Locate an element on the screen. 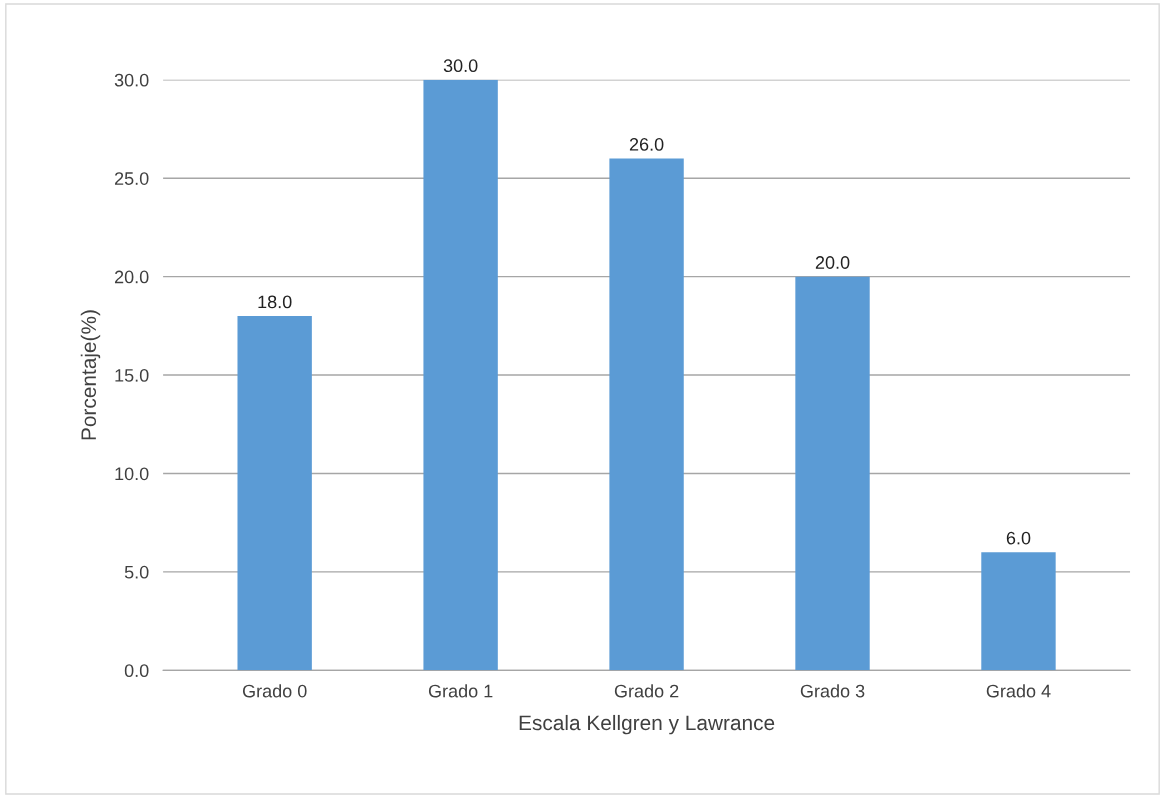 Image resolution: width=1165 pixels, height=798 pixels. data-label: 20.0 is located at coordinates (832, 262).